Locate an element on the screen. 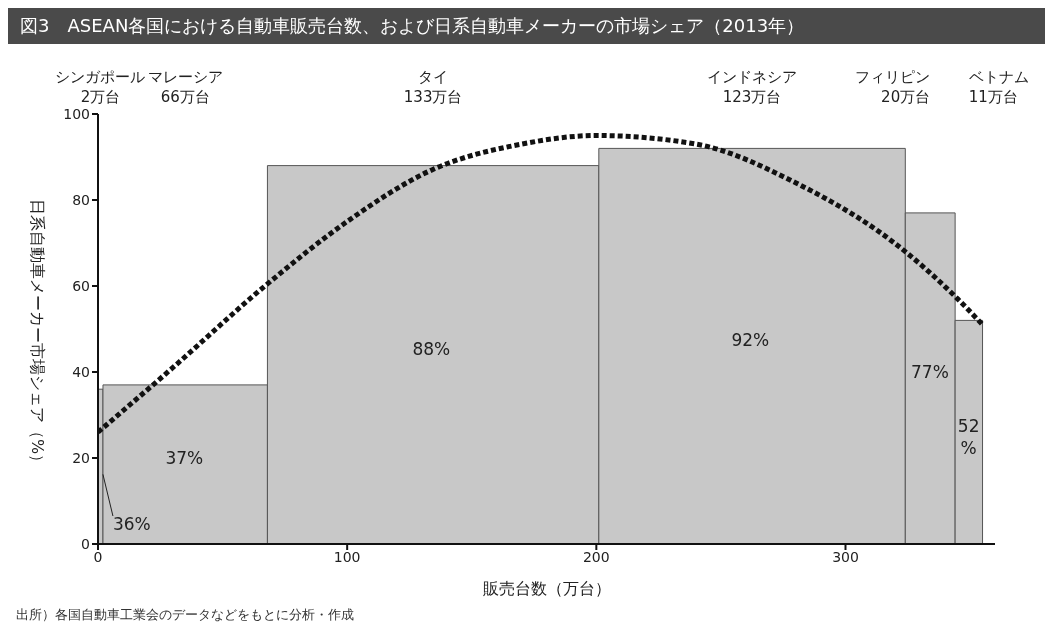 This screenshot has width=1053, height=644. text: 出所）各国自動車工業会のデータなどをもとに分析・作成 is located at coordinates (185, 615).